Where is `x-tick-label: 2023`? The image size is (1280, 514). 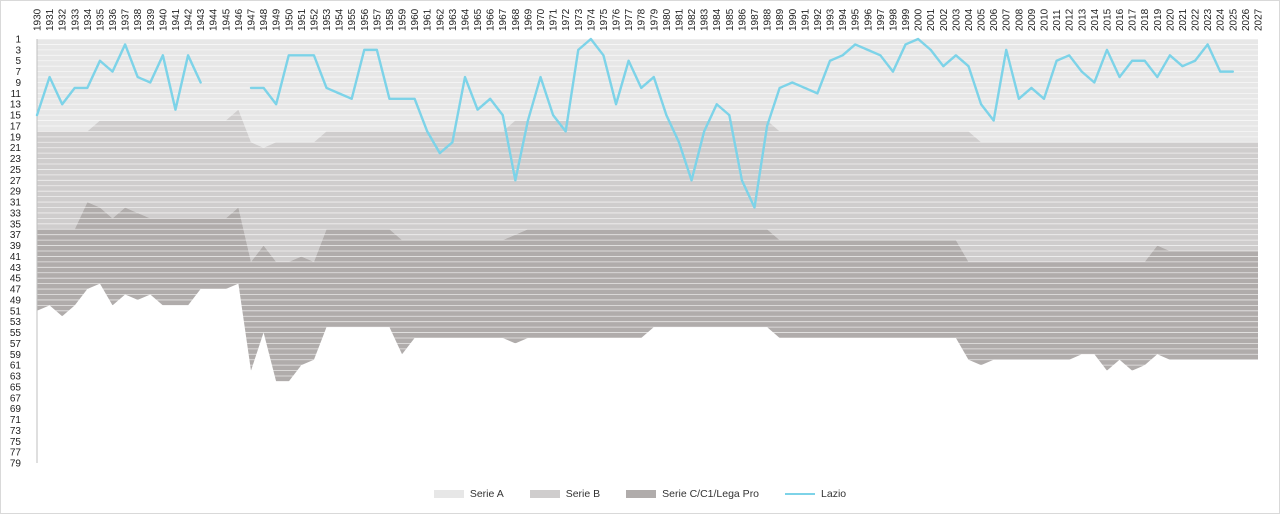
x-tick-label: 2023 is located at coordinates (1208, 19).